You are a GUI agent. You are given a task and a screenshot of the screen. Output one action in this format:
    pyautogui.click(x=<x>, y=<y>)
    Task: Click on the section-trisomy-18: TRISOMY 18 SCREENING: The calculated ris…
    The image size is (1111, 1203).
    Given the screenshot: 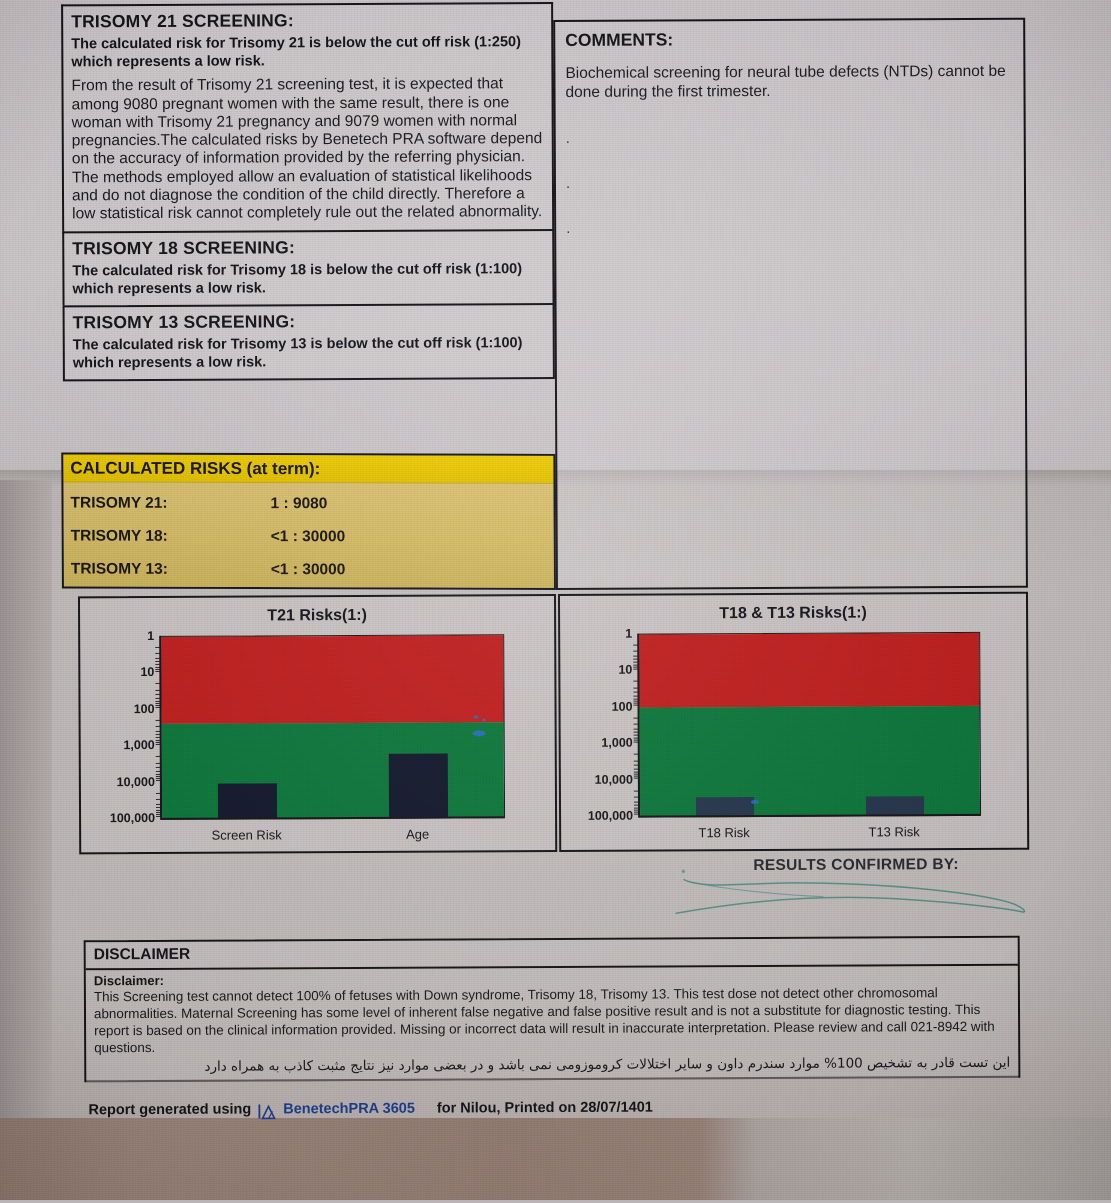 What is the action you would take?
    pyautogui.click(x=308, y=267)
    